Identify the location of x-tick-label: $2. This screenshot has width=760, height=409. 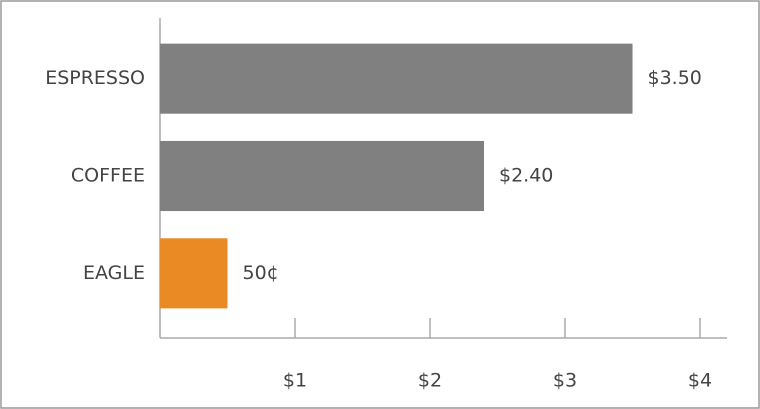
(430, 381).